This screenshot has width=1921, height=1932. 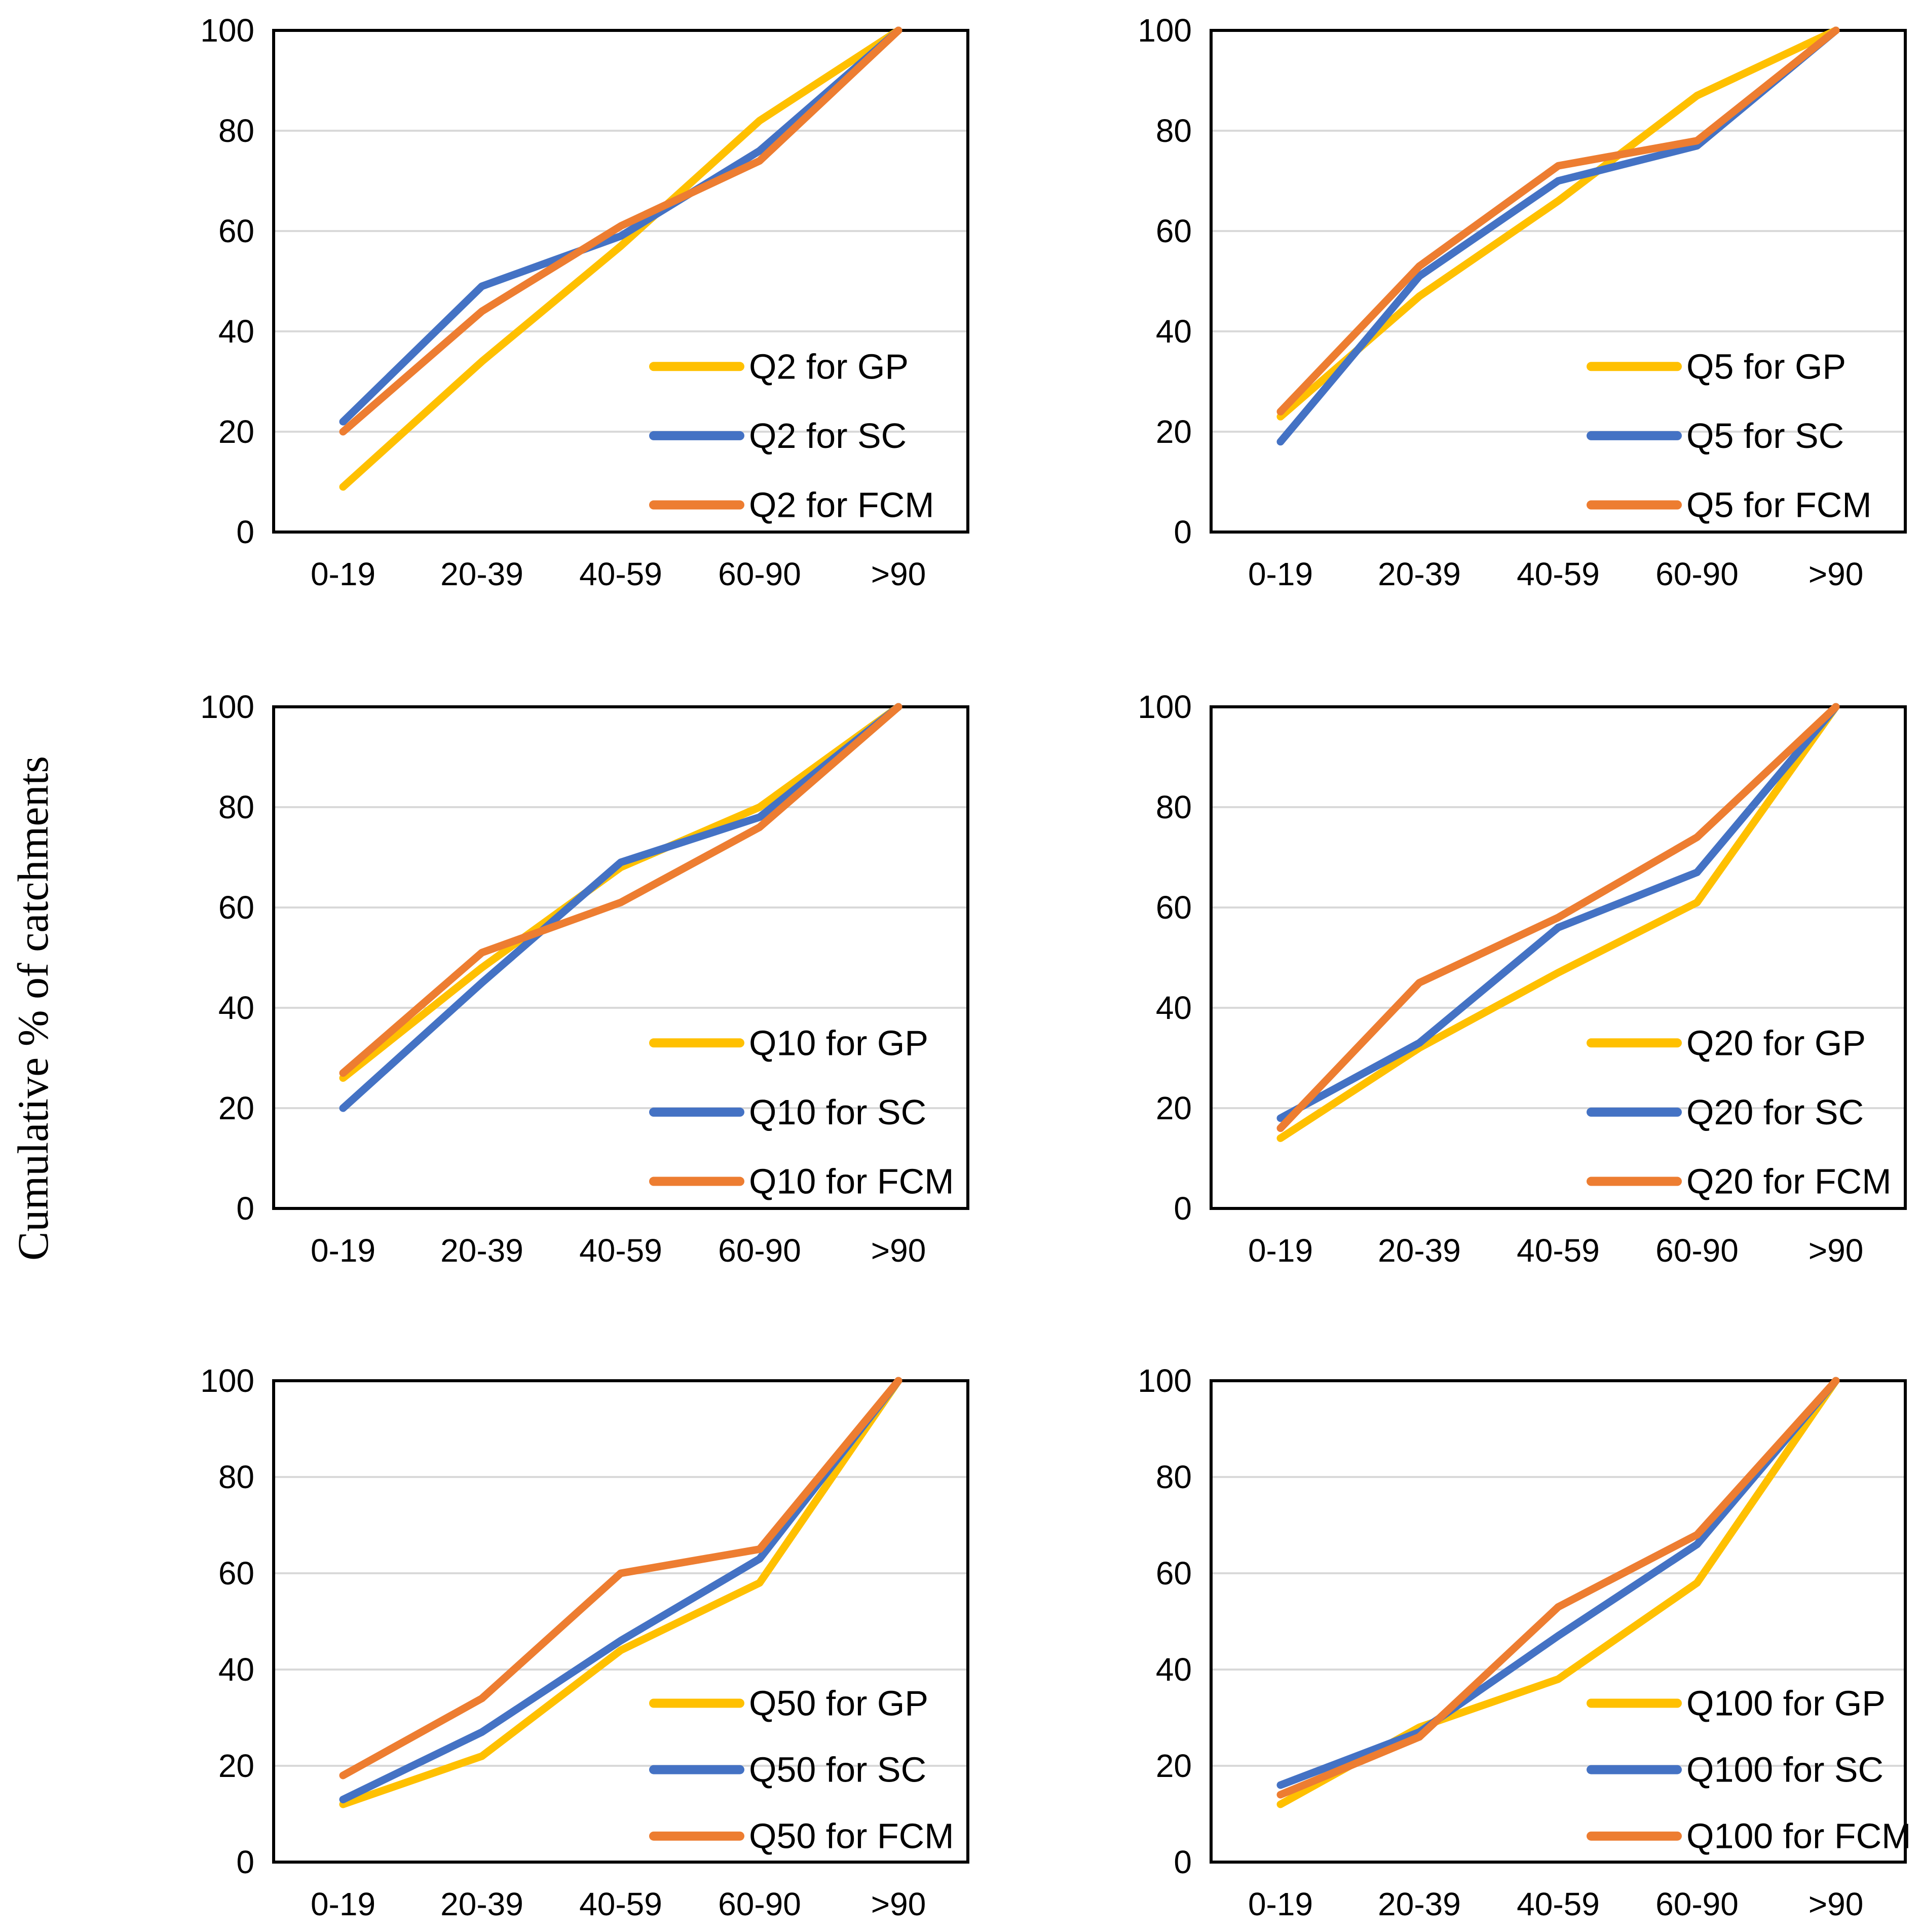 What do you see at coordinates (829, 366) in the screenshot?
I see `legend-label-q2-gp: Q2 for GP` at bounding box center [829, 366].